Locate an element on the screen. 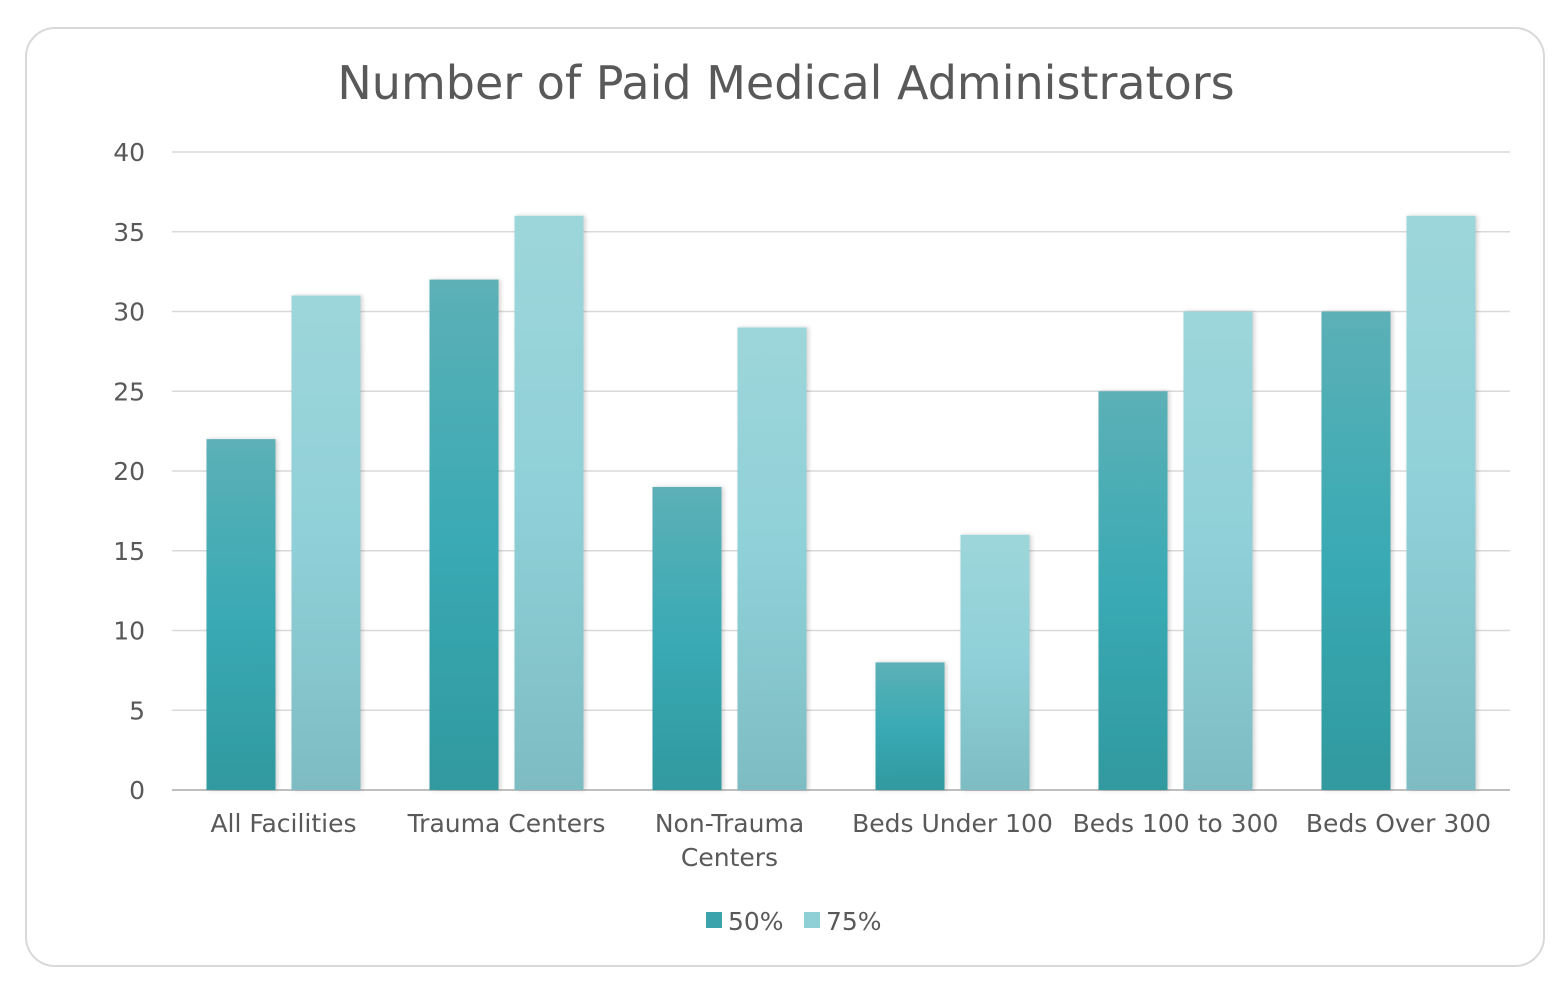 The width and height of the screenshot is (1568, 1000). y-tick-label: 0 is located at coordinates (137, 790).